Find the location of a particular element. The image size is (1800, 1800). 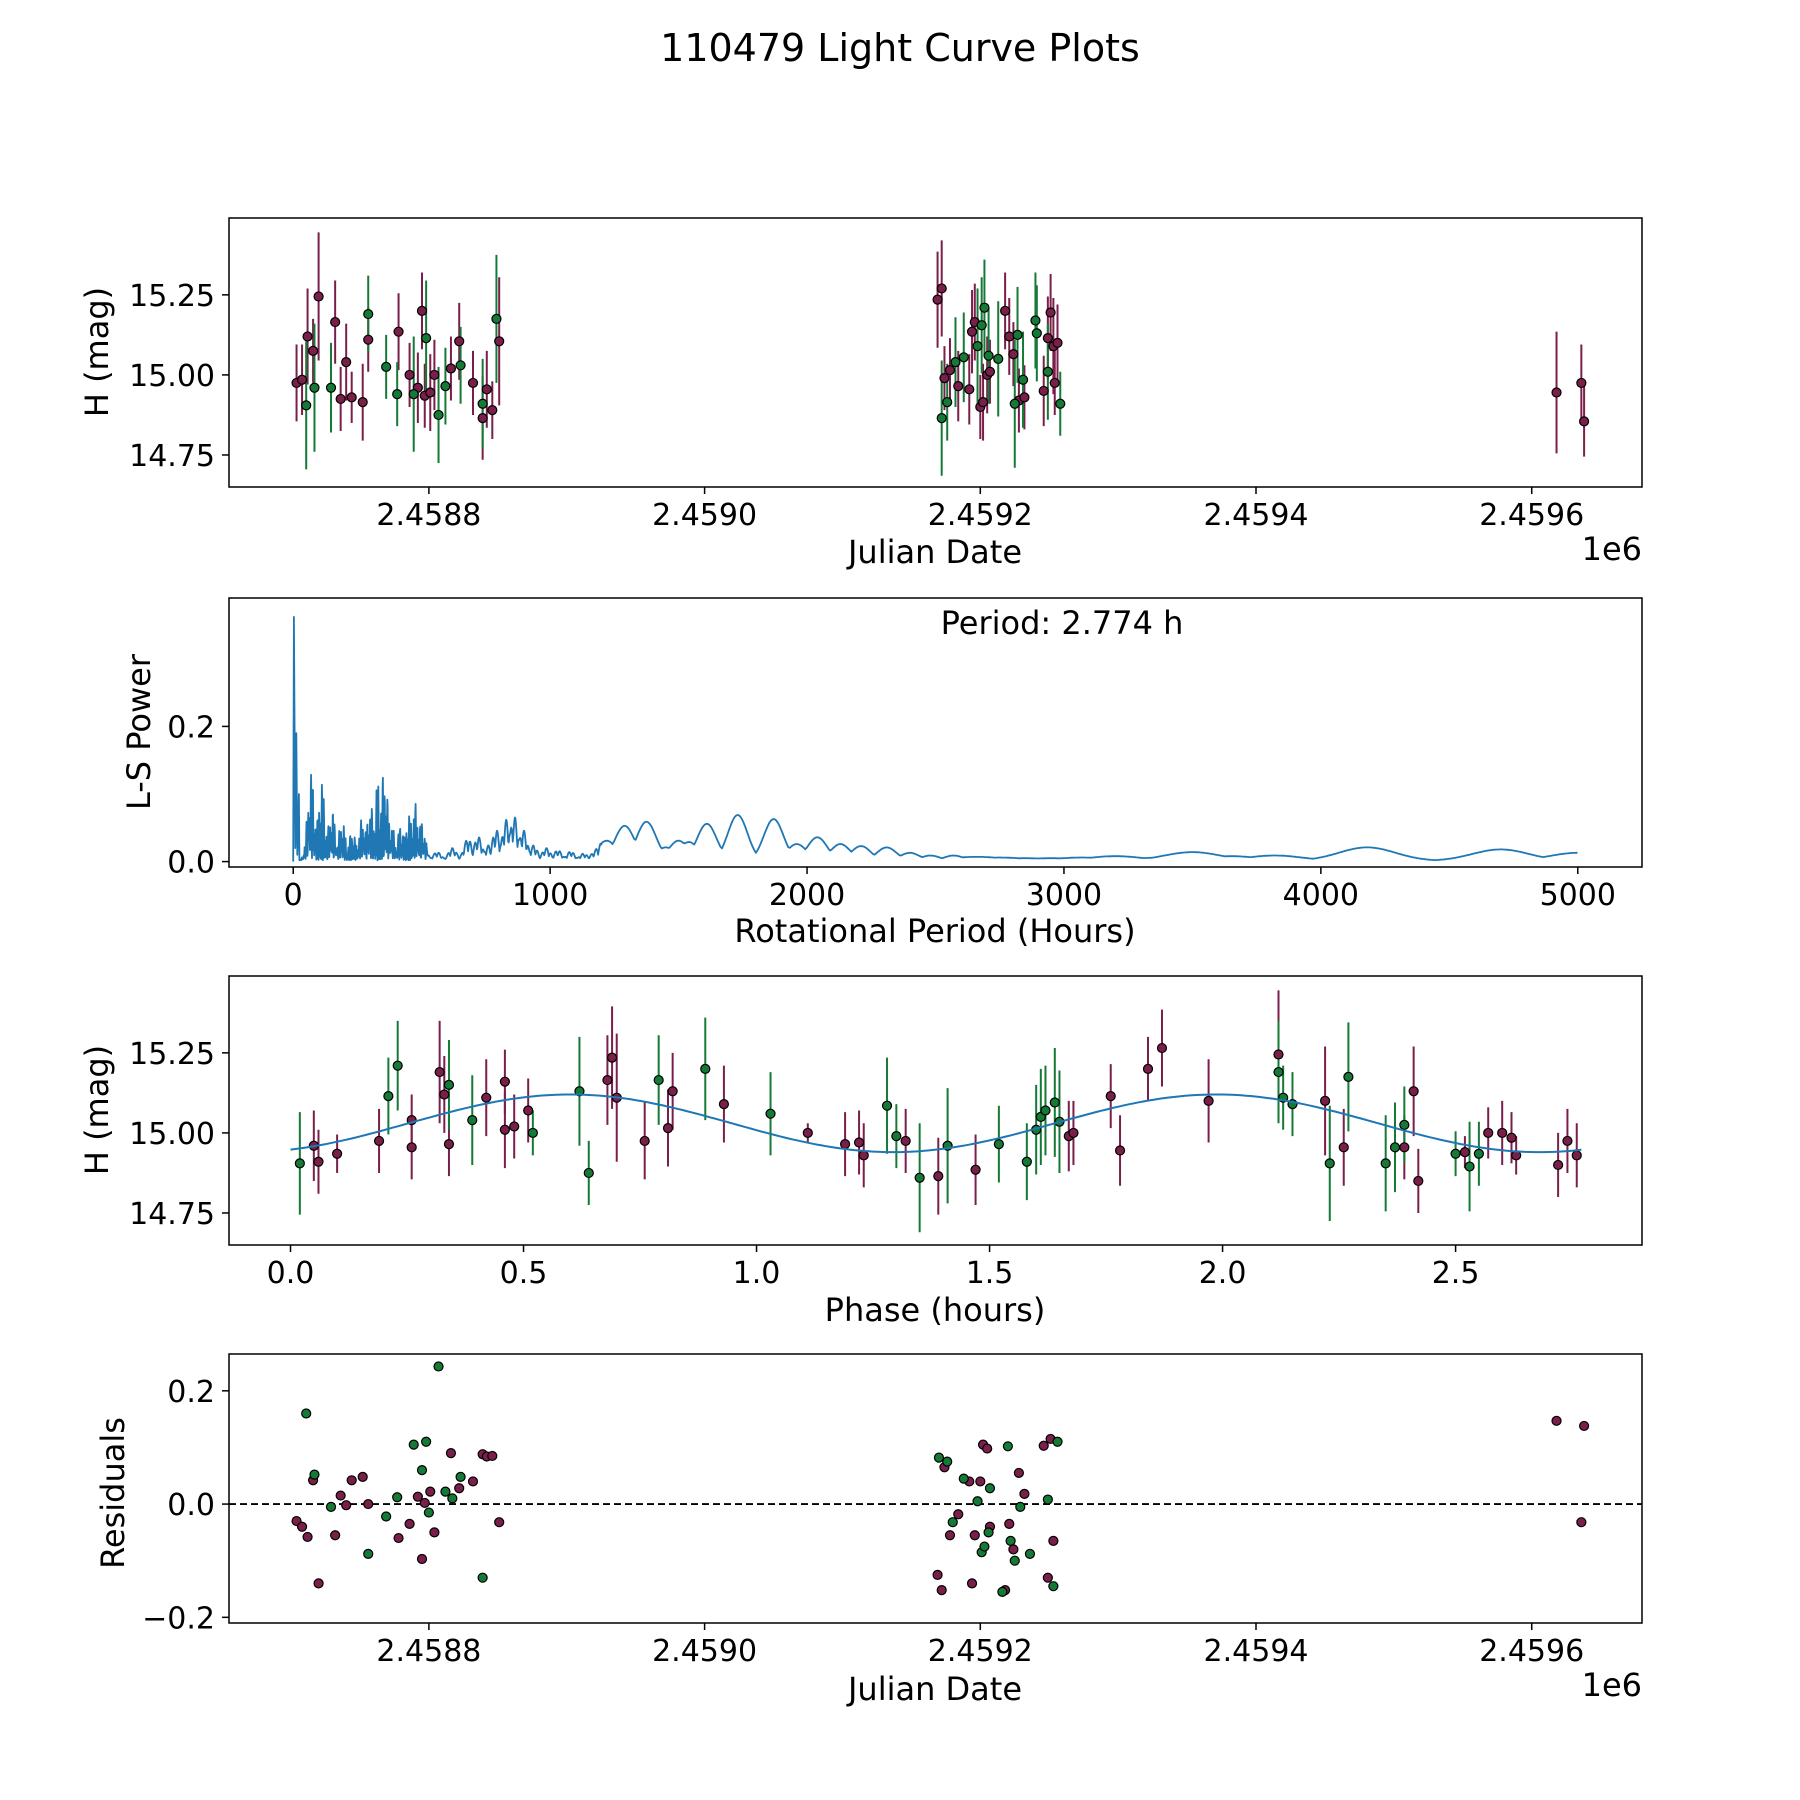

residuals-axes: 2.4588 2.4590 2.4592 2.4594 2.4596 −0.2 0.0 0.2 is located at coordinates (863, 1522).